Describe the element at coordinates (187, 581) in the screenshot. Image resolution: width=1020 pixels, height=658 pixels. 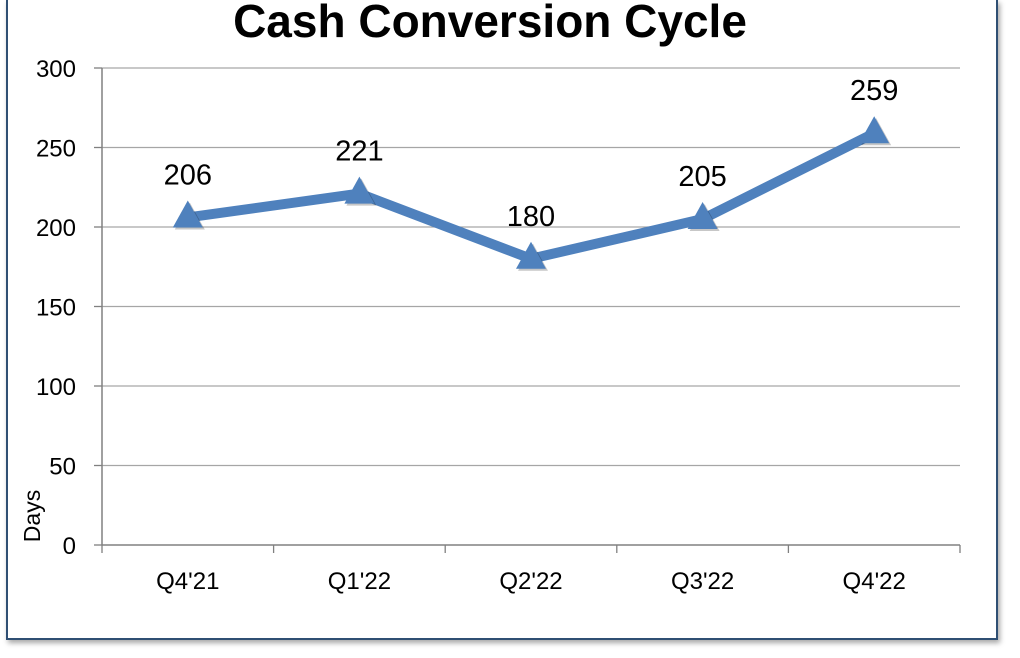
I see `x-tick-label: Q4'21` at that location.